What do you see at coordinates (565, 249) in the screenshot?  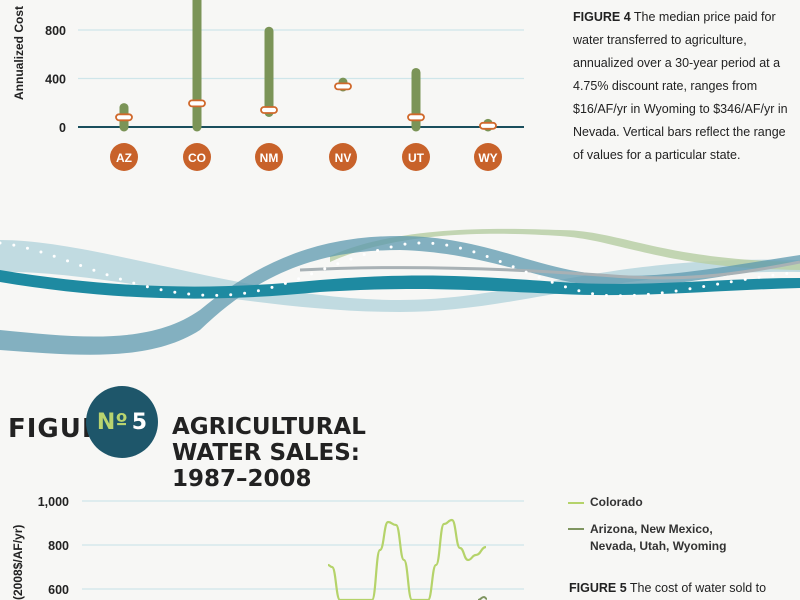 I see `wave-green-band` at bounding box center [565, 249].